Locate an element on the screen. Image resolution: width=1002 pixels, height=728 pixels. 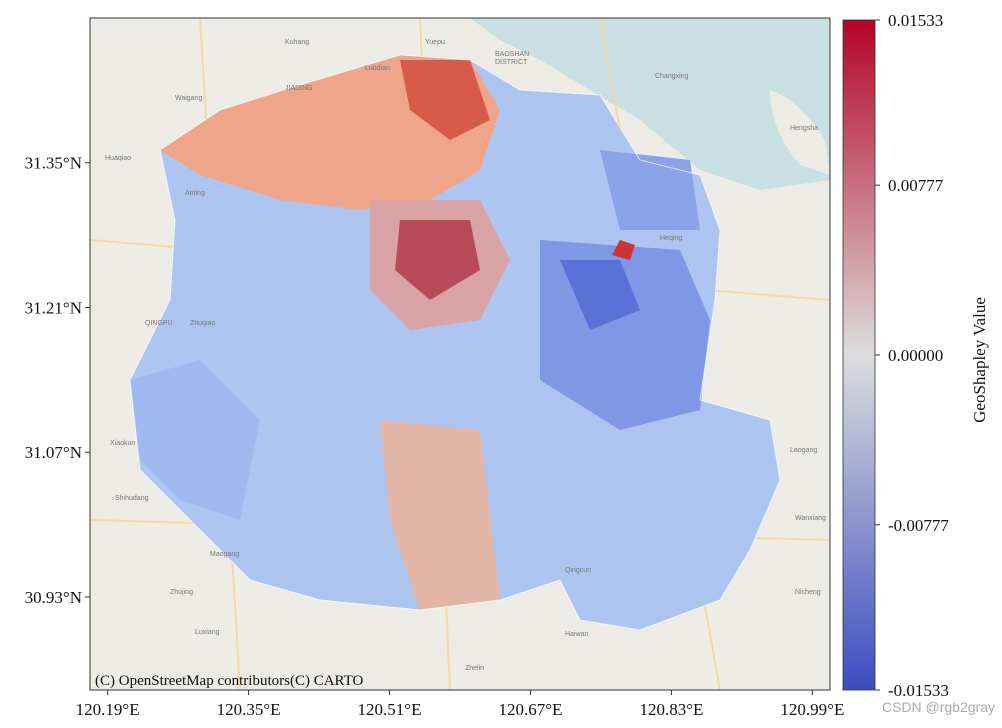
watermark: CSDN @rgb2gray is located at coordinates (938, 707).